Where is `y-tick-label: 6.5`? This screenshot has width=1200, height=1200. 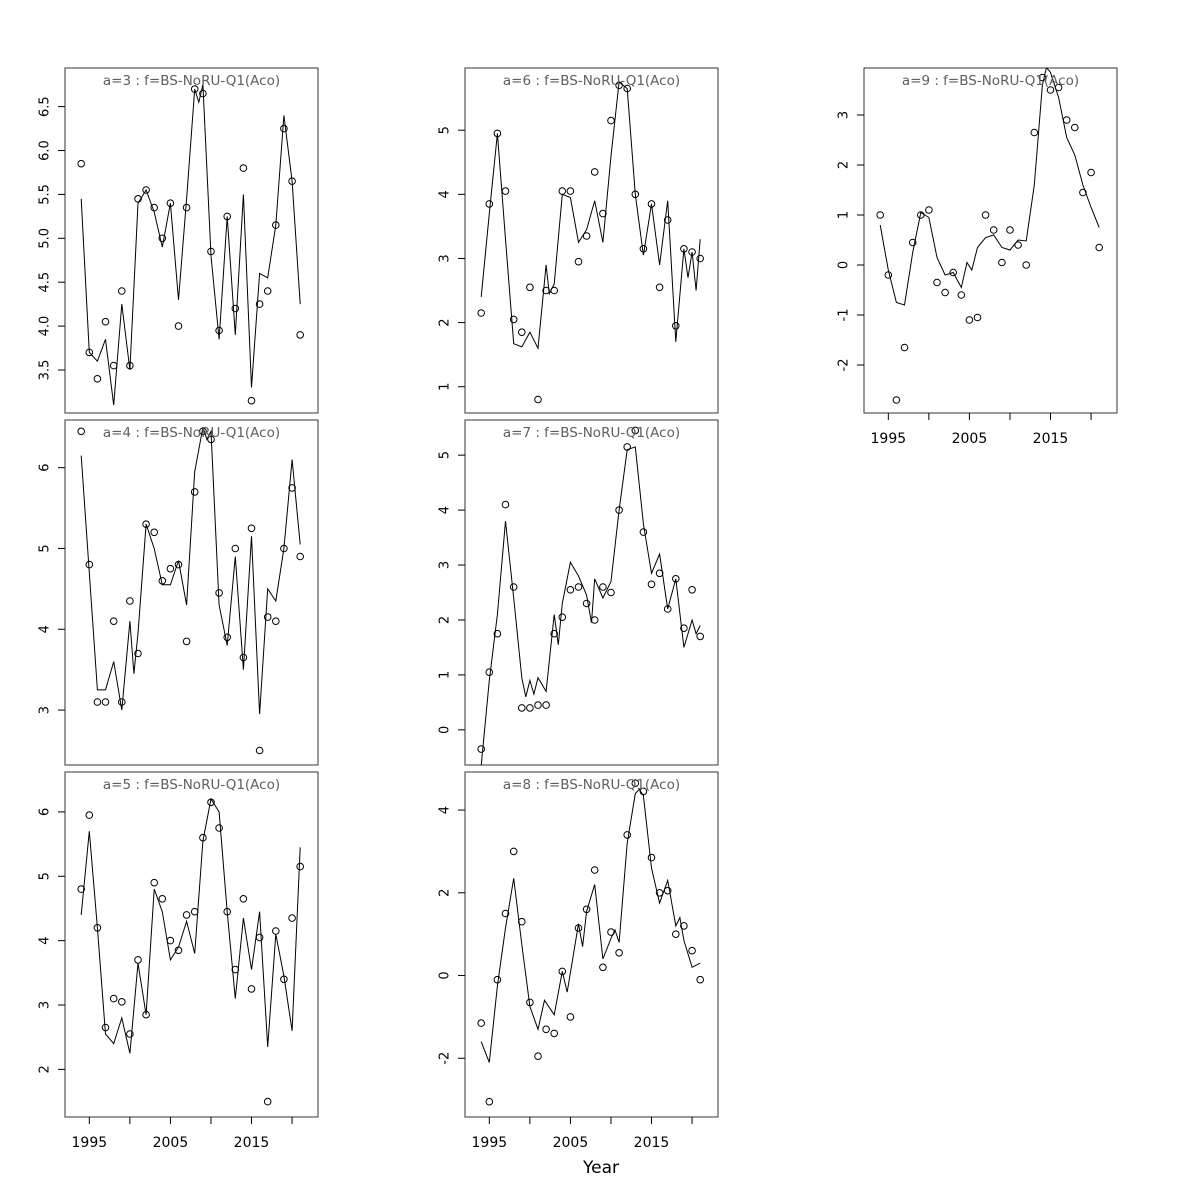
y-tick-label: 6.5 is located at coordinates (45, 106).